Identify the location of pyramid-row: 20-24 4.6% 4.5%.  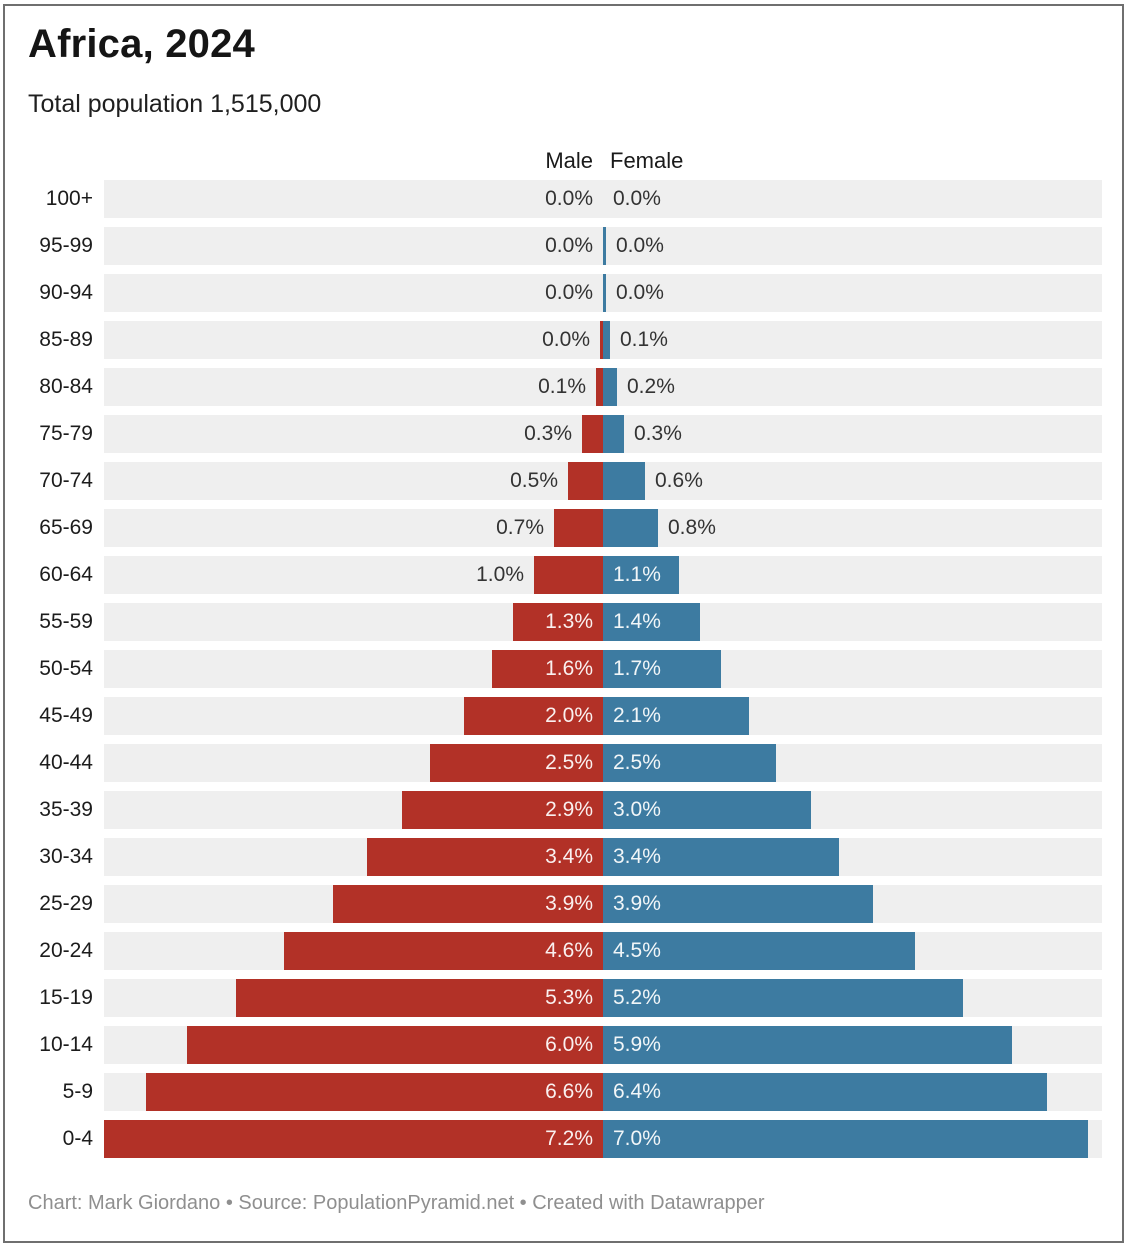
(565, 951).